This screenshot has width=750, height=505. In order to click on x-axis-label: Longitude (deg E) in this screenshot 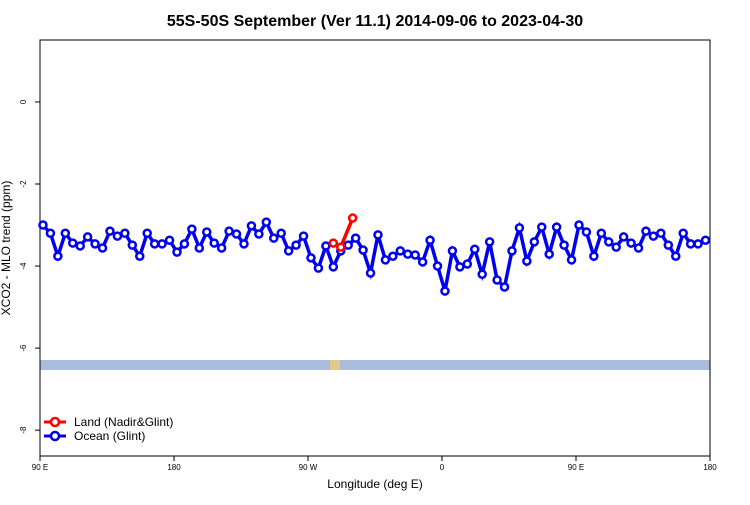, I will do `click(374, 484)`.